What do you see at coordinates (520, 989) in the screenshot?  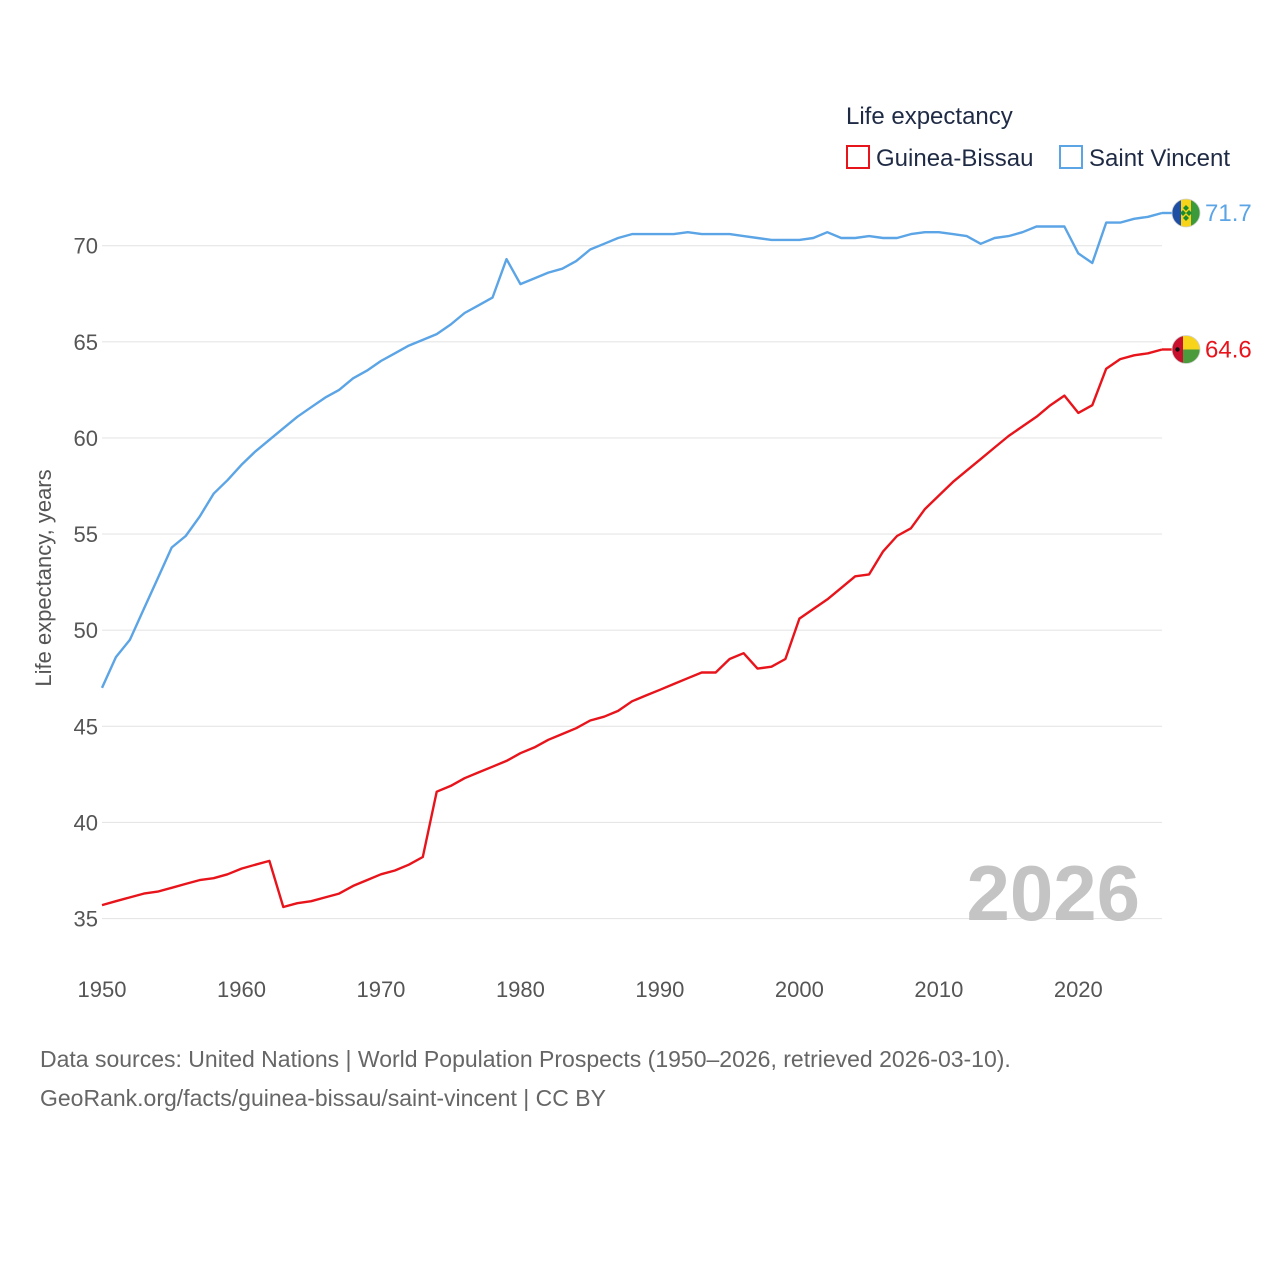 I see `x-tick-label-1980: 1980` at bounding box center [520, 989].